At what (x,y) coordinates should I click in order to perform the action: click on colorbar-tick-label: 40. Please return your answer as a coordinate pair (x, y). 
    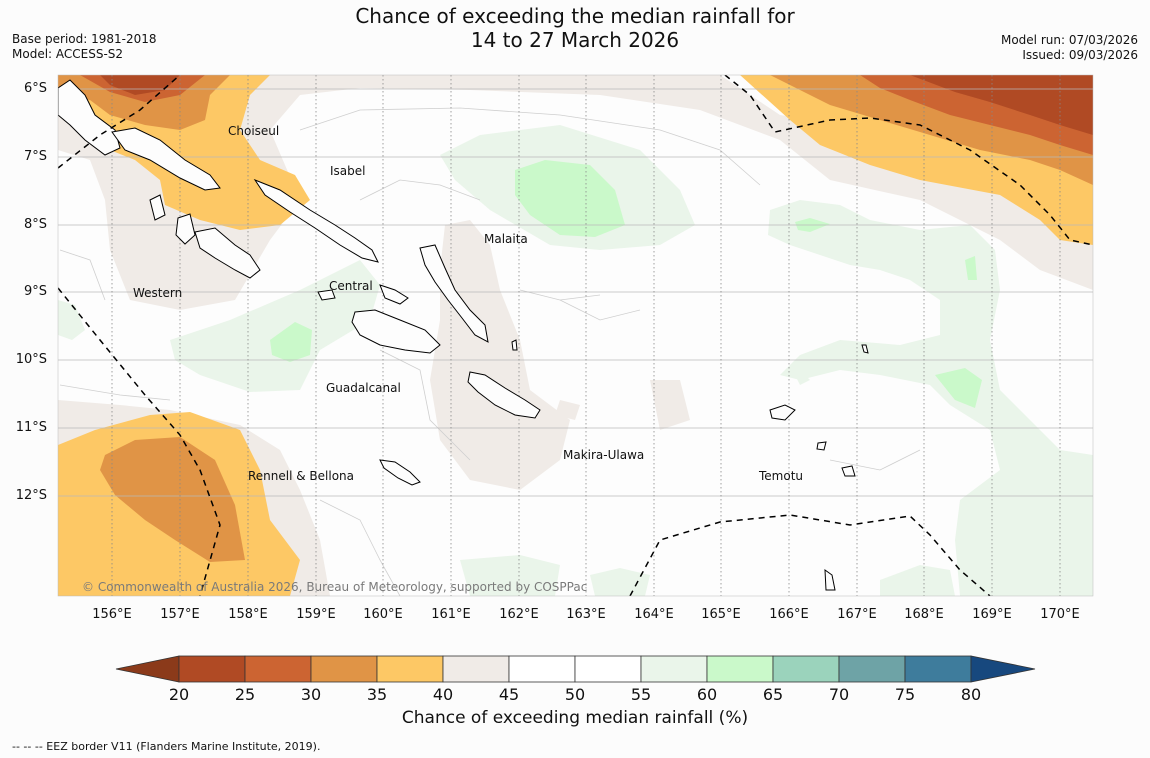
    Looking at the image, I should click on (443, 694).